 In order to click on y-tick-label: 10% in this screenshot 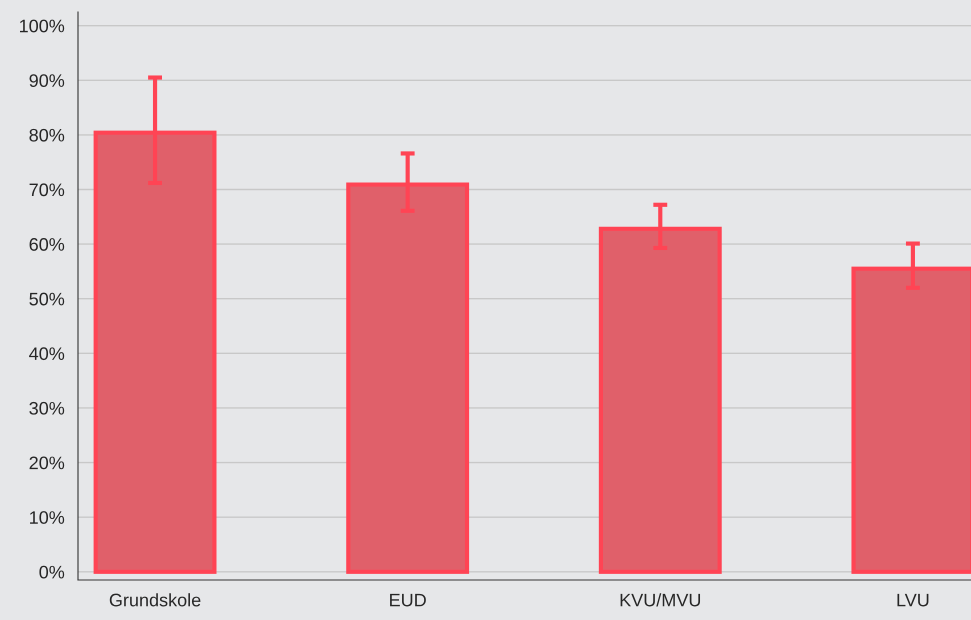, I will do `click(47, 517)`.